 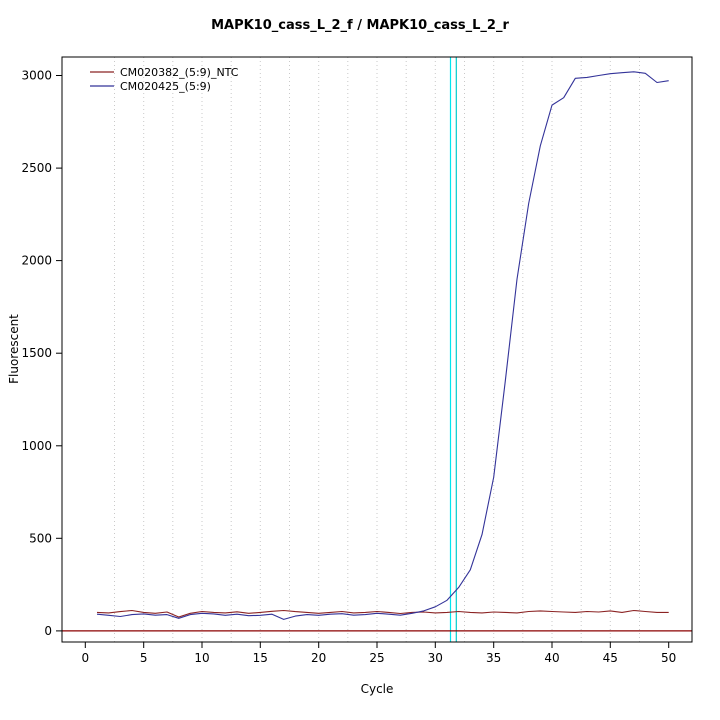 What do you see at coordinates (551, 658) in the screenshot?
I see `x-tick-label: 40` at bounding box center [551, 658].